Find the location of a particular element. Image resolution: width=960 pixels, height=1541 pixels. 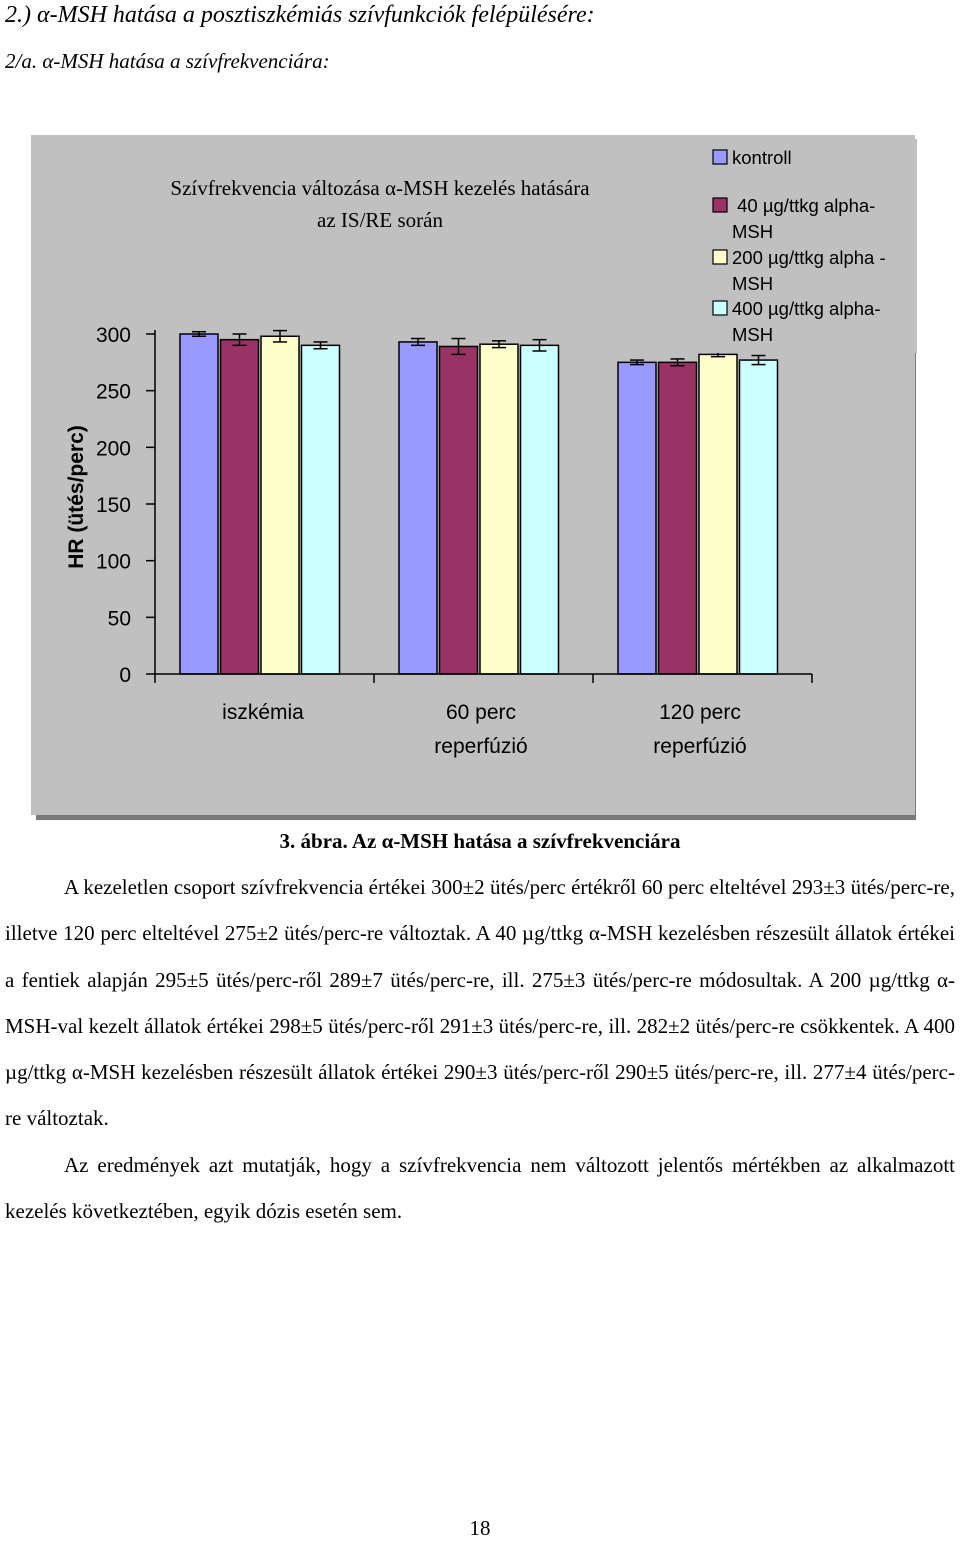

y-tick-label: 100 is located at coordinates (113, 562).